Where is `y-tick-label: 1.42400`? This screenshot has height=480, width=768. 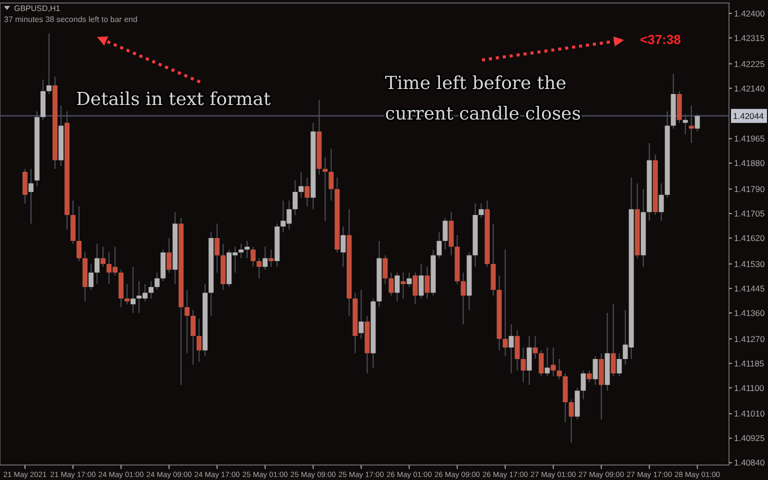 y-tick-label: 1.42400 is located at coordinates (749, 13).